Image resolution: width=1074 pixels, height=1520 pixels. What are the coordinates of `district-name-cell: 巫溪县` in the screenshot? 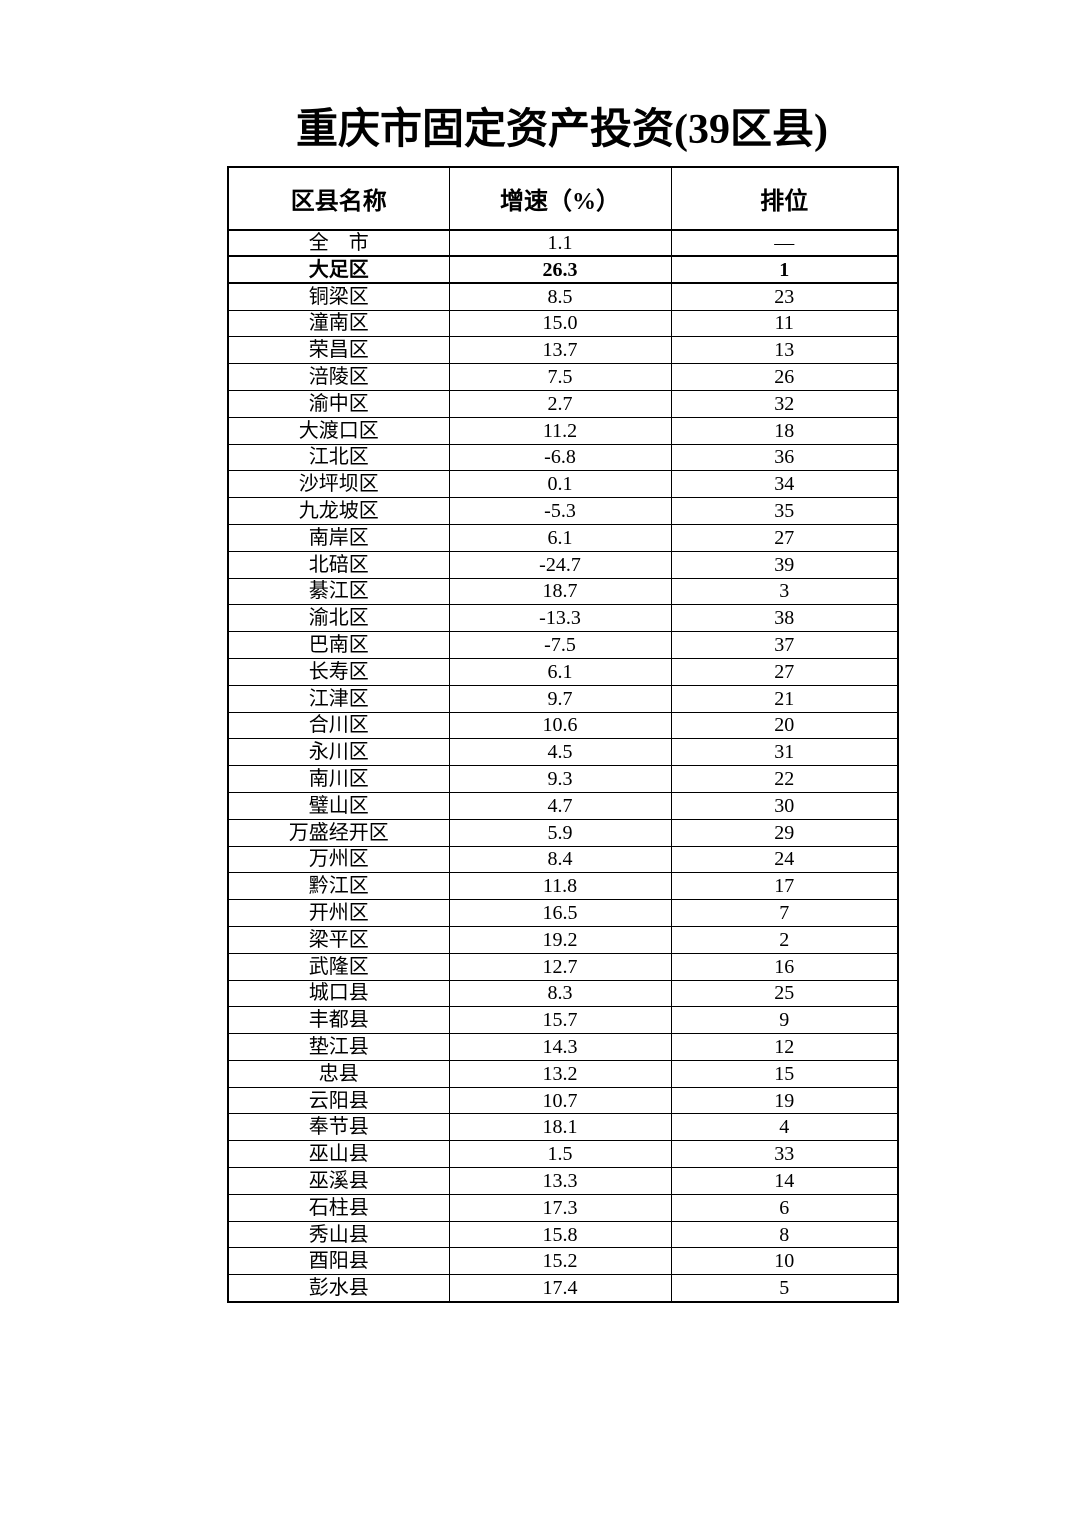 It's located at (338, 1181).